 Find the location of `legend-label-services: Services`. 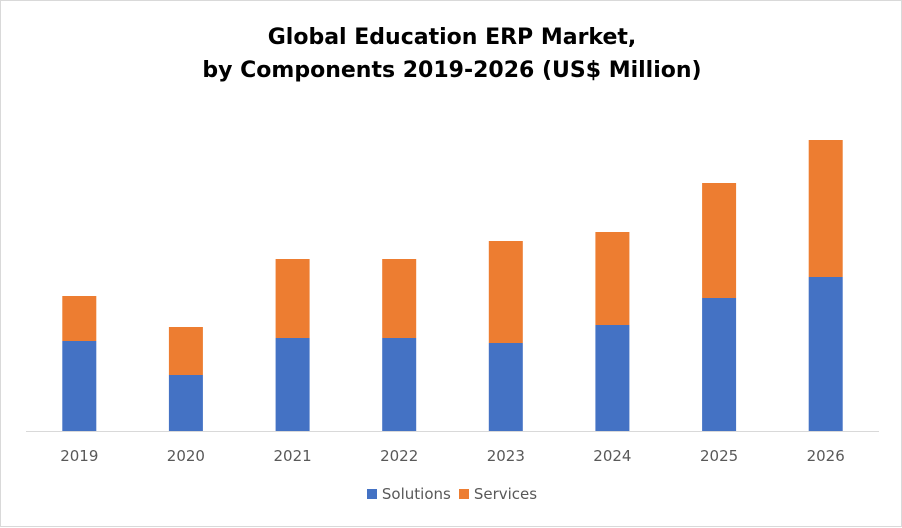

legend-label-services: Services is located at coordinates (505, 494).